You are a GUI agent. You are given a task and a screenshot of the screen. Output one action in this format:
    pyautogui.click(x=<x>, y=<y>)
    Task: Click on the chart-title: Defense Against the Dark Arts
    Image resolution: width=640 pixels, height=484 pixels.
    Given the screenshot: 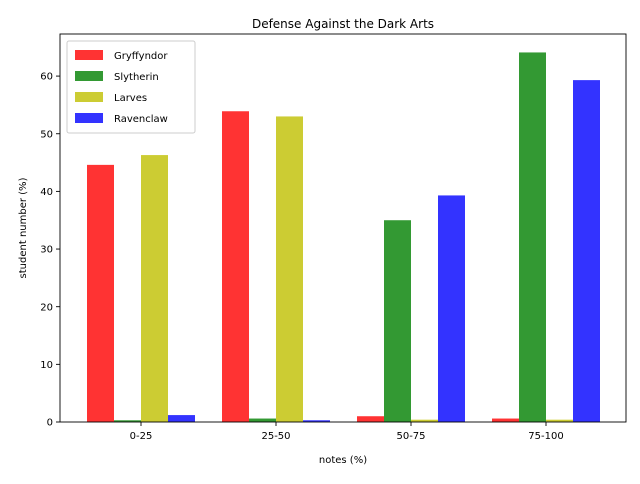 What is the action you would take?
    pyautogui.click(x=343, y=24)
    